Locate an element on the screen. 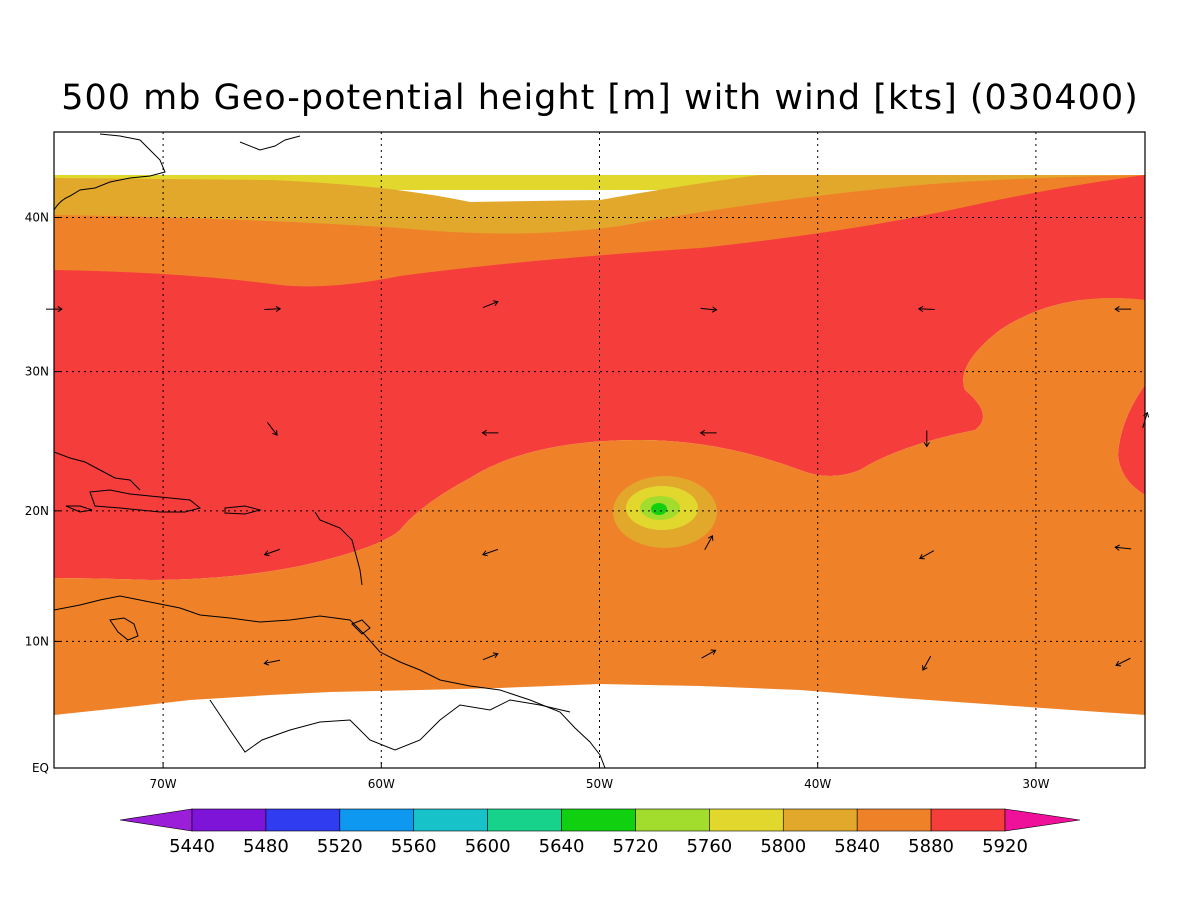 The image size is (1200, 900). tick-label-lon: 30W is located at coordinates (1035, 784).